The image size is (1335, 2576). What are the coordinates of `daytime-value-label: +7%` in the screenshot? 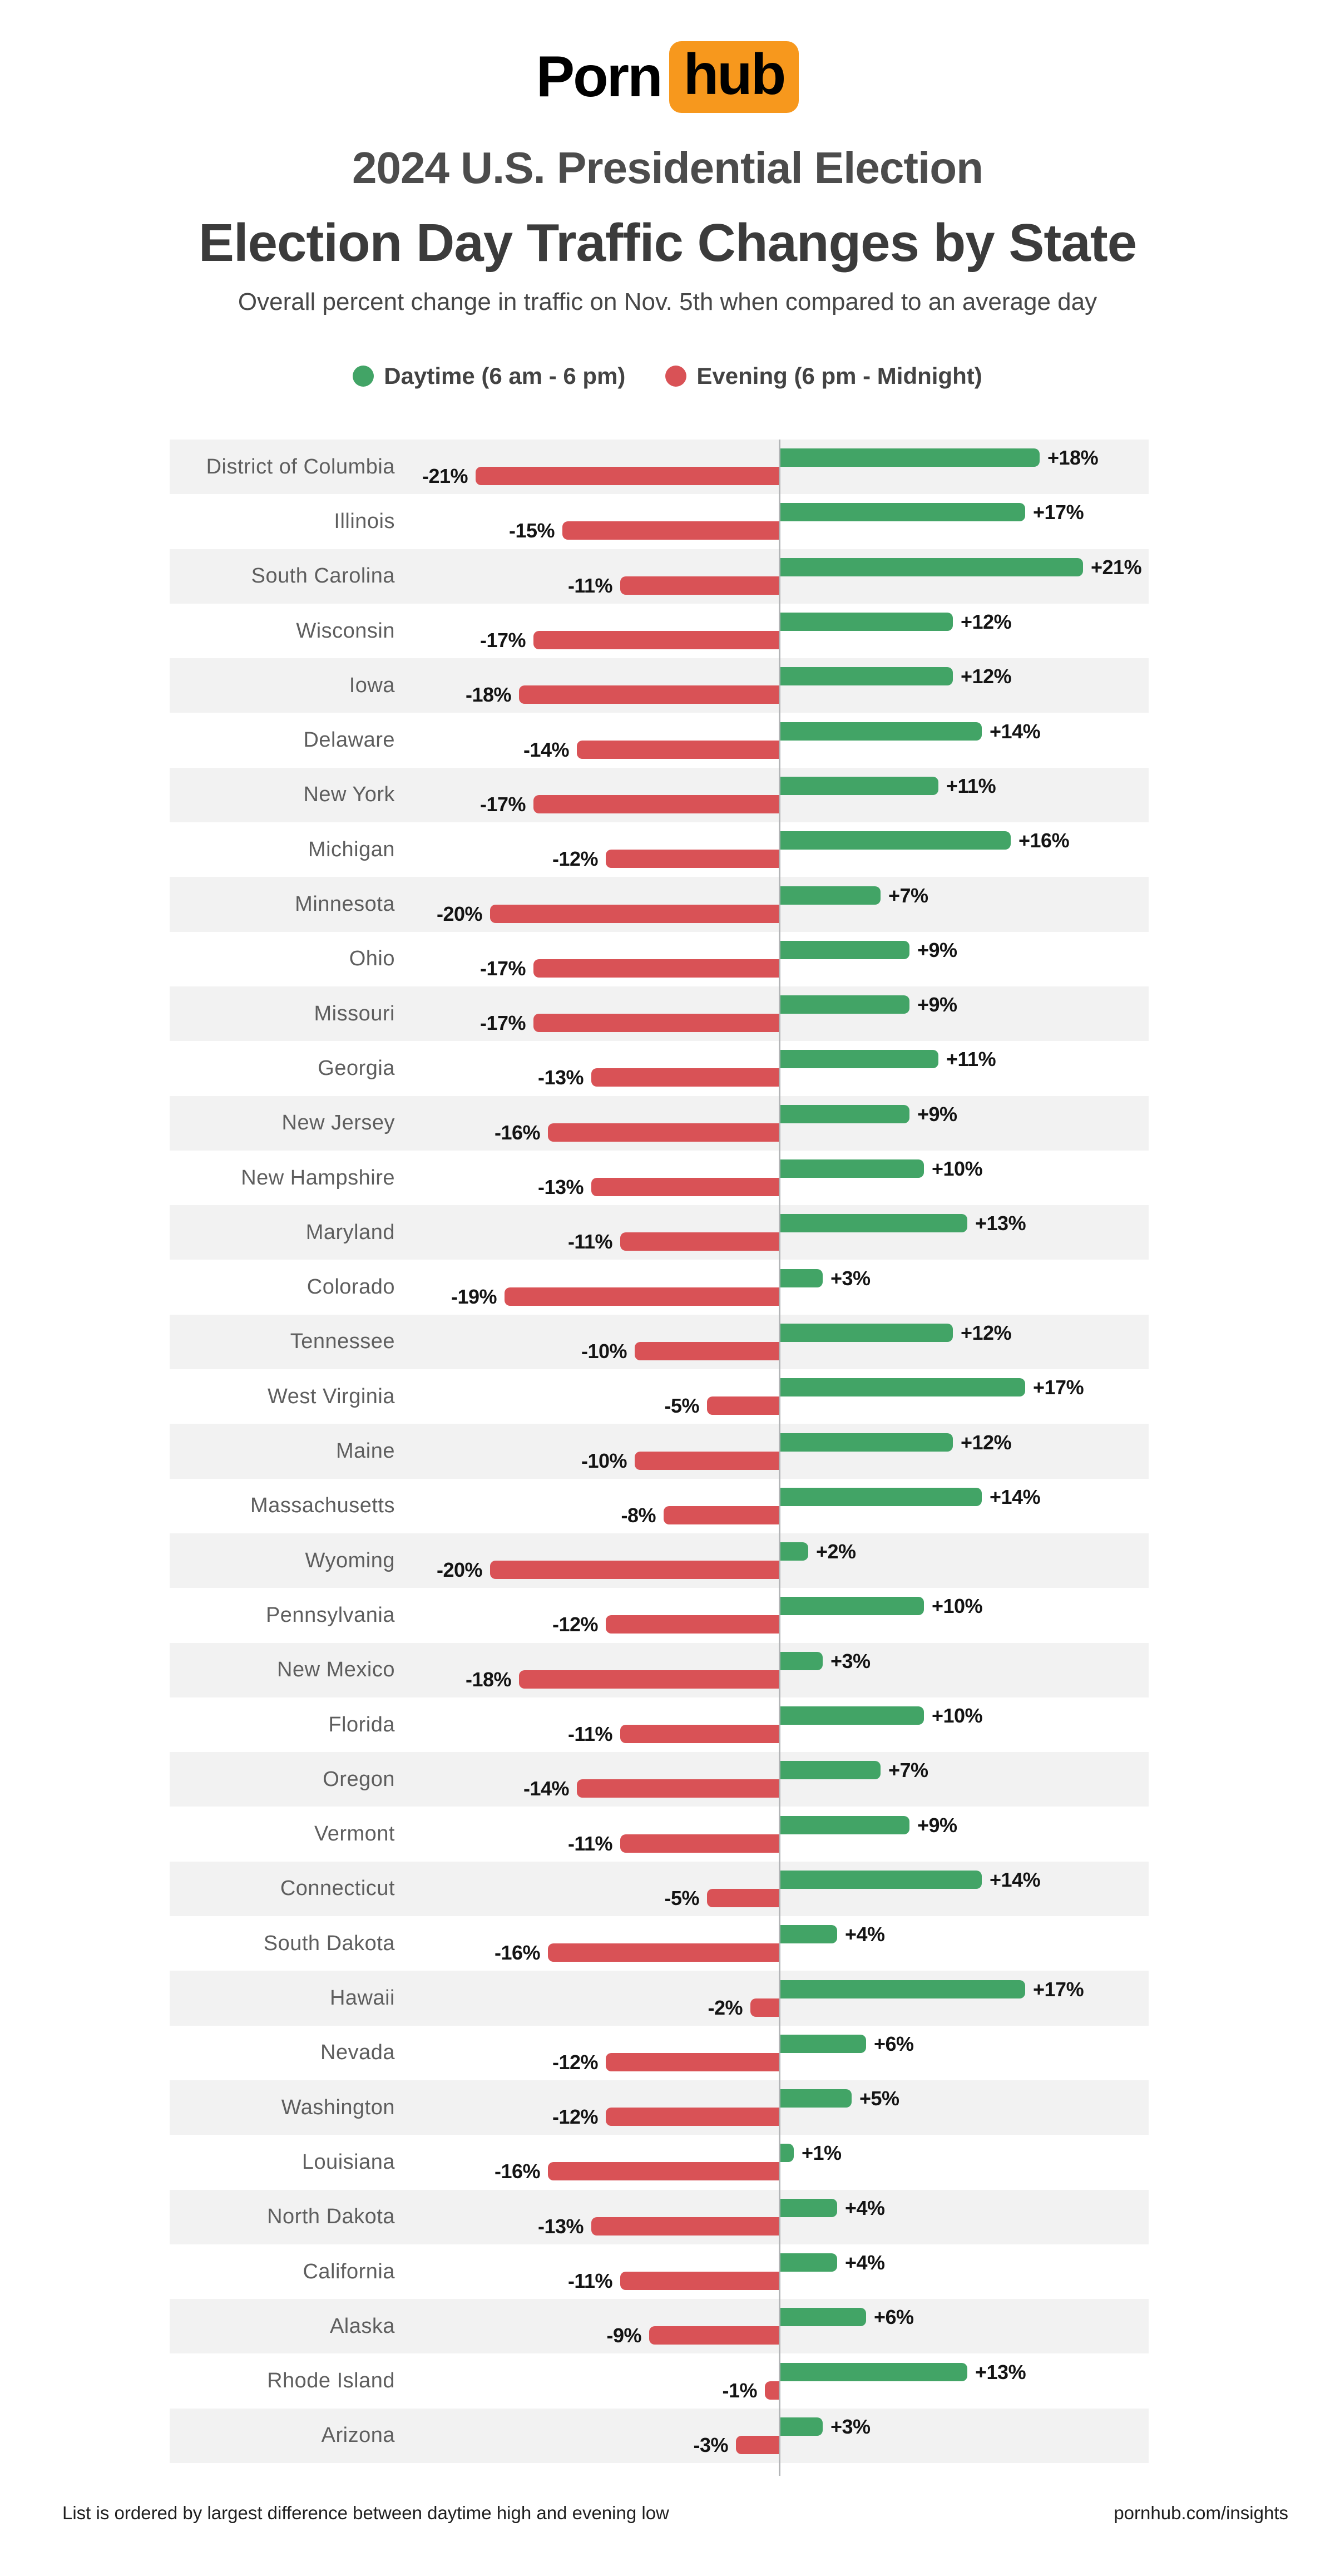 It's located at (908, 1771).